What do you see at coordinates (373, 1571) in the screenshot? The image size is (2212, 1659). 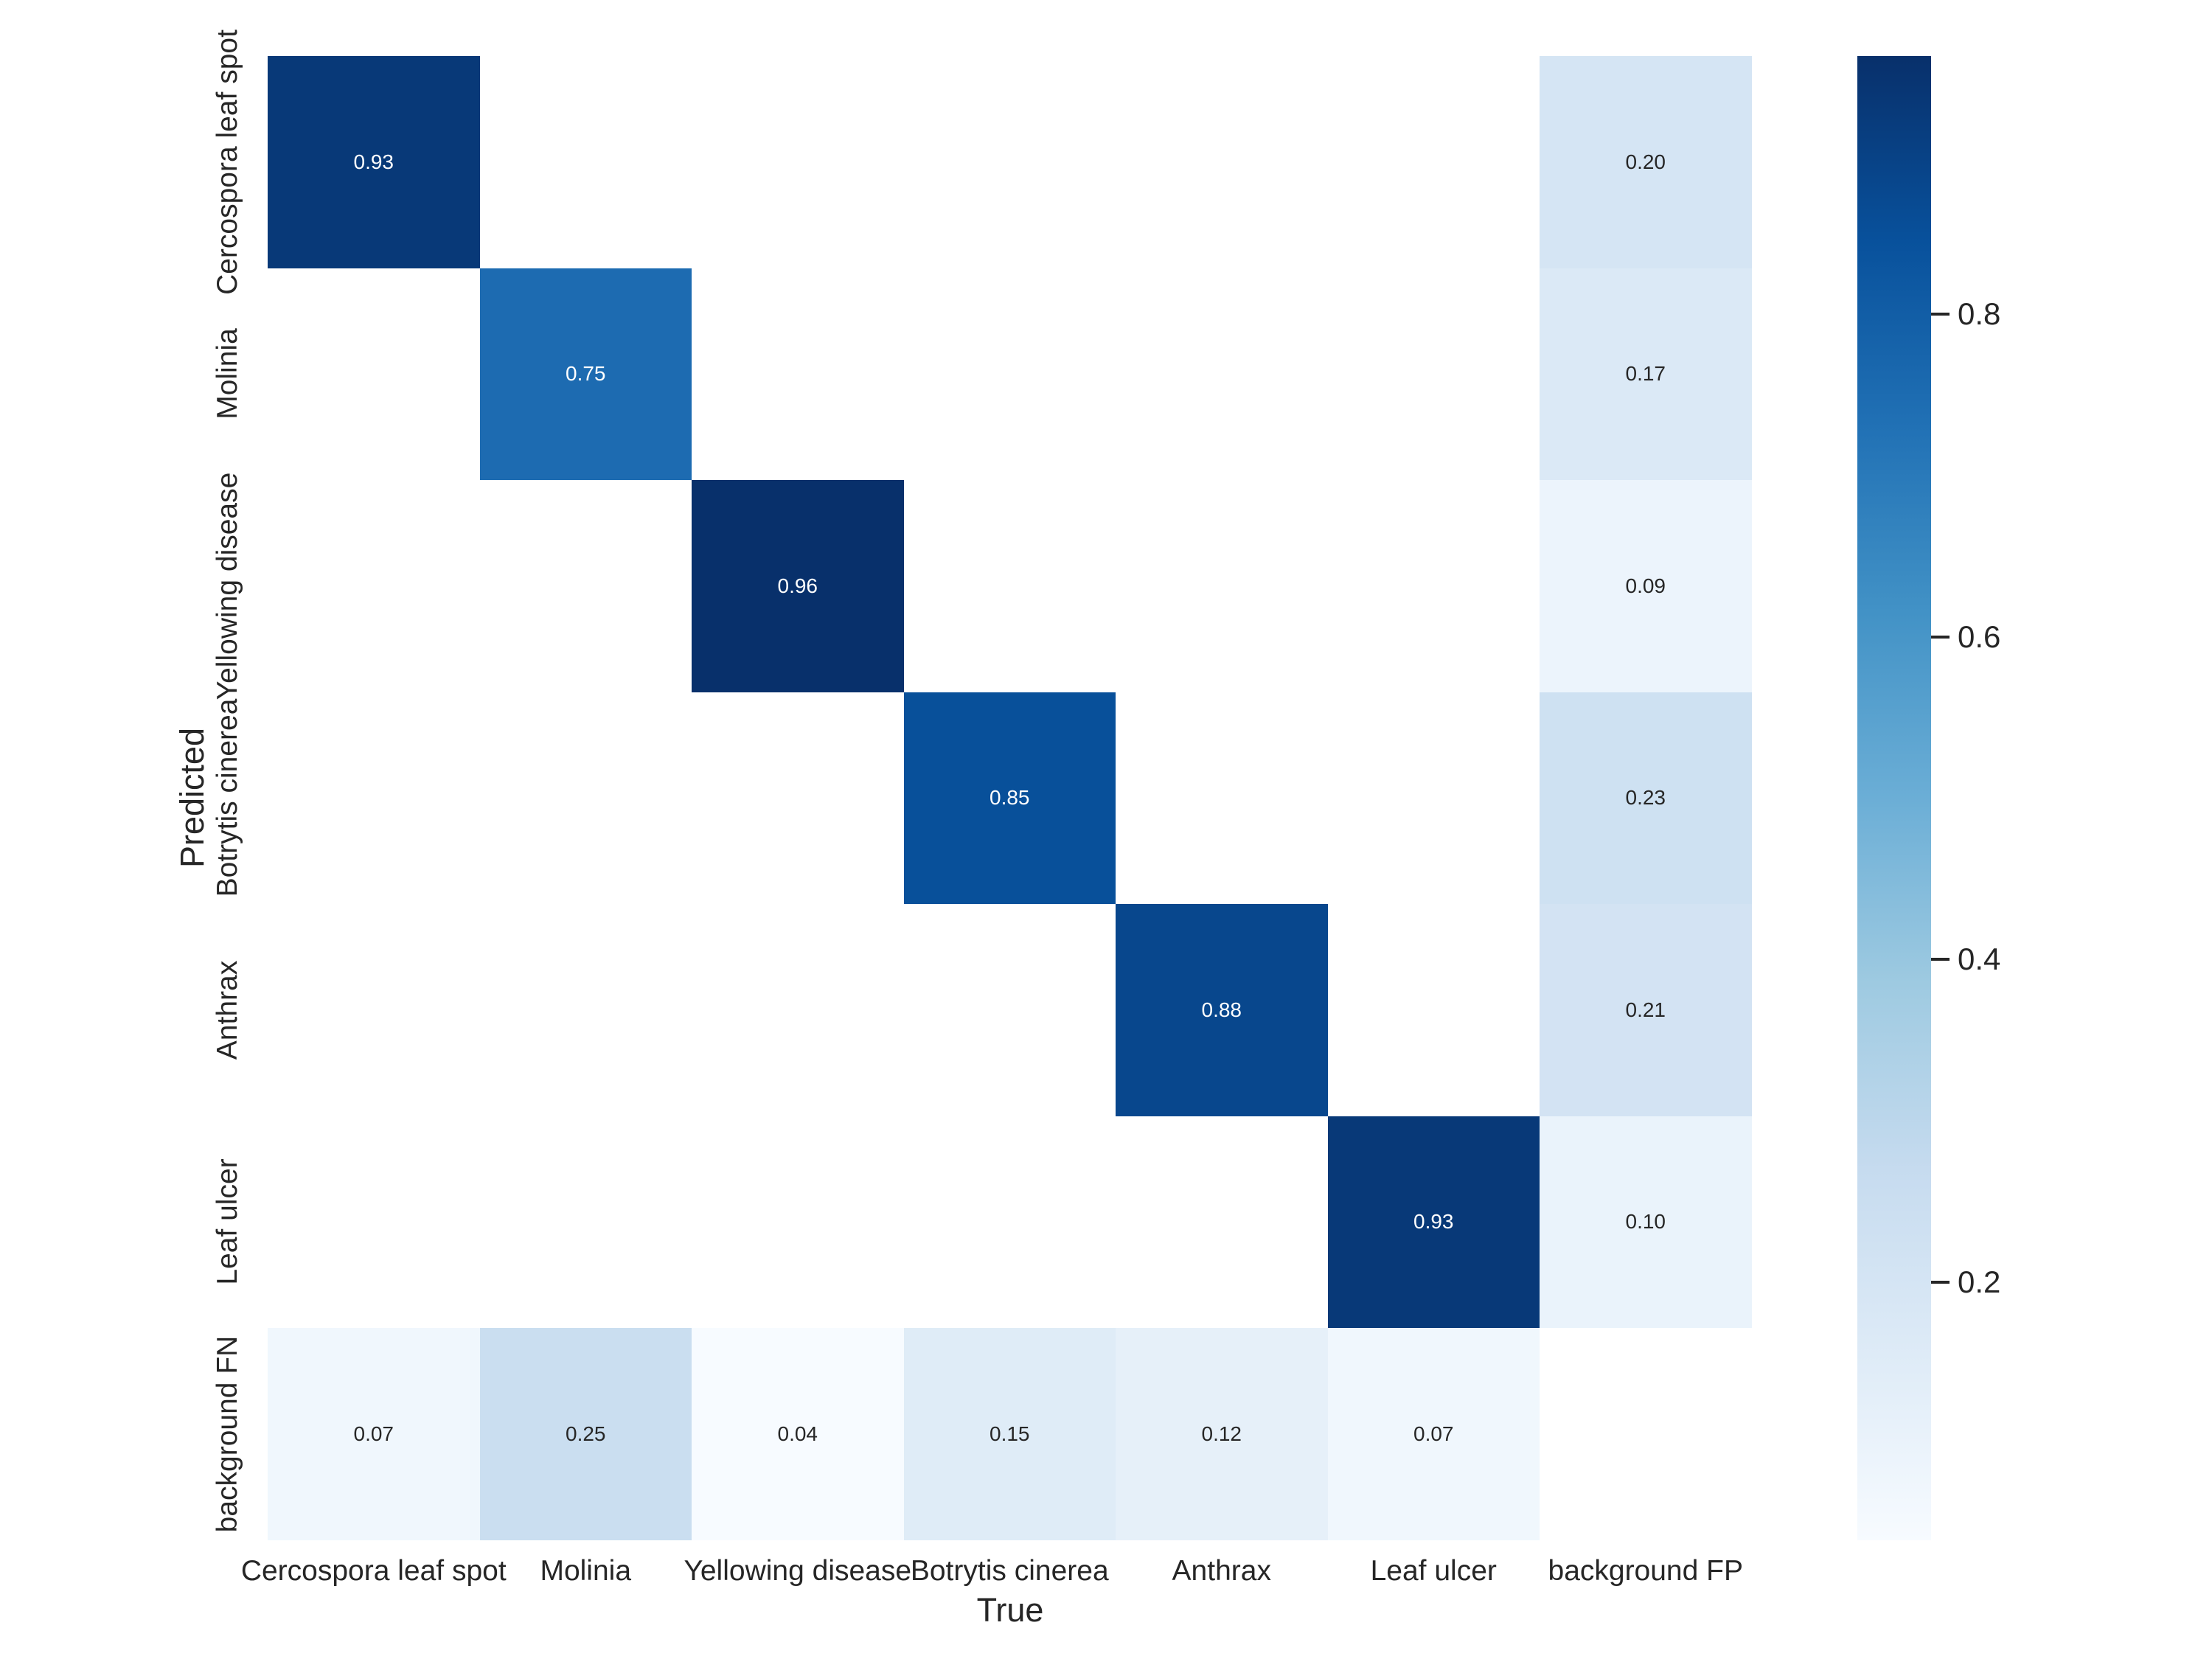 I see `x-tick-label: Cercospora leaf spot` at bounding box center [373, 1571].